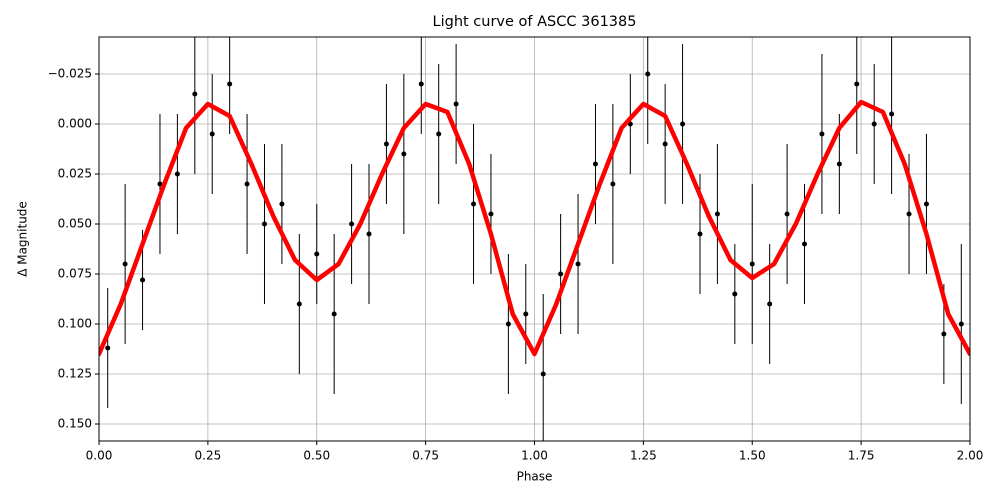 The image size is (1000, 500). What do you see at coordinates (99, 456) in the screenshot?
I see `x-tick-label: 0.00` at bounding box center [99, 456].